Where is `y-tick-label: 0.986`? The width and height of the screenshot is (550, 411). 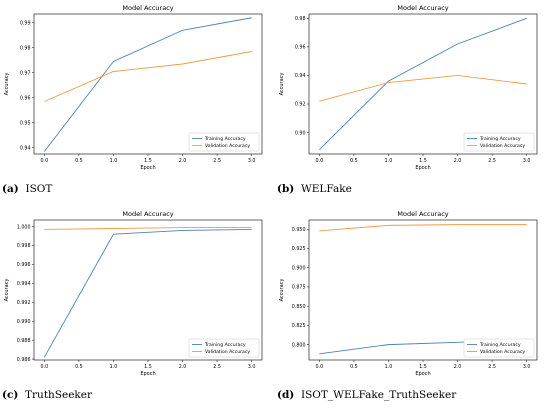 y-tick-label: 0.986 is located at coordinates (24, 360).